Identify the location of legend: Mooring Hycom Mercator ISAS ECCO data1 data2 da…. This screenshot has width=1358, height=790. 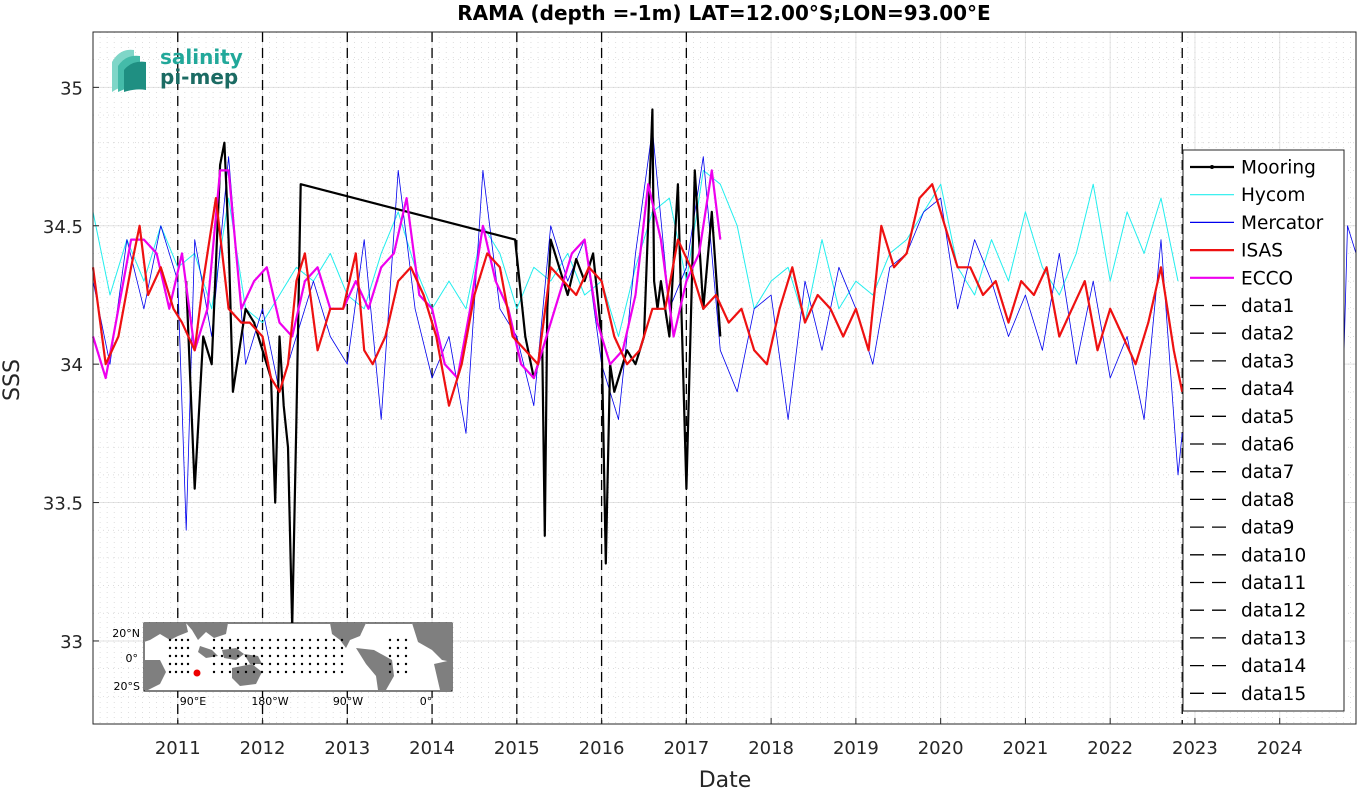
(1263, 430).